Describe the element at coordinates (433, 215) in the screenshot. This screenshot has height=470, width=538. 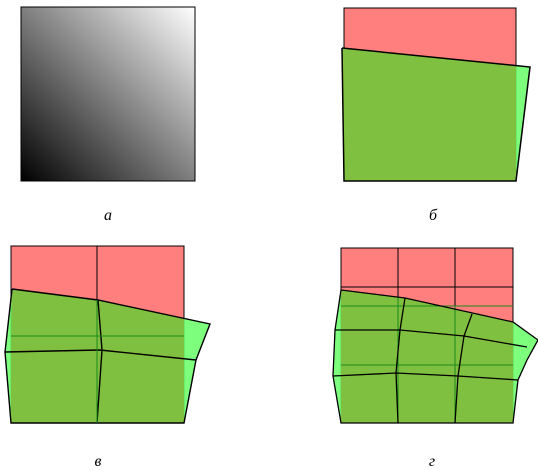
I see `caption-b: б` at that location.